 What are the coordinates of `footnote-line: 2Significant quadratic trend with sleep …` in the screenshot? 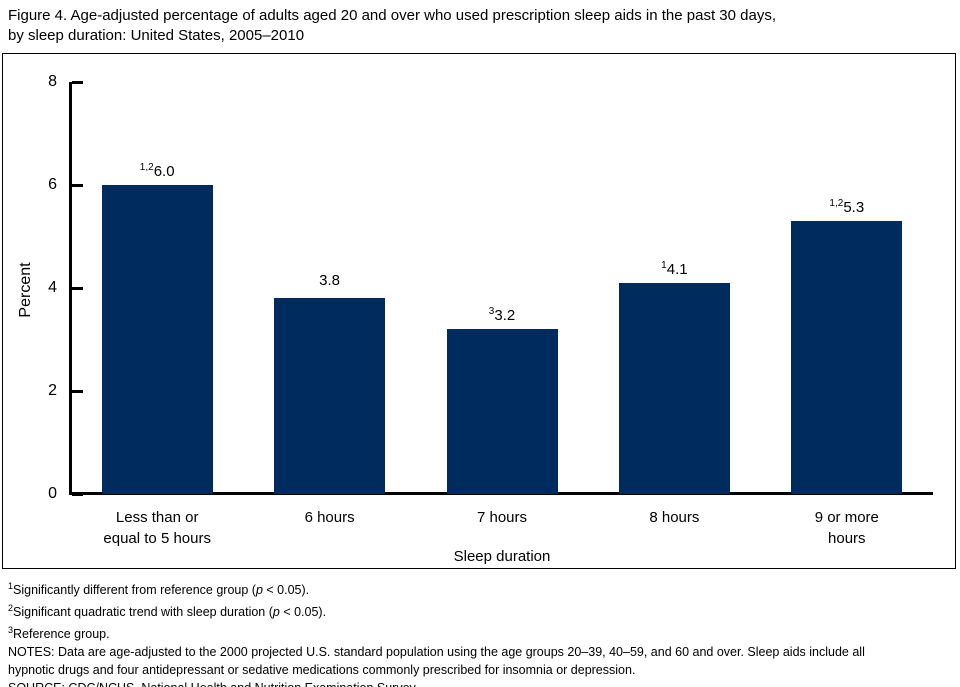 It's located at (482, 610).